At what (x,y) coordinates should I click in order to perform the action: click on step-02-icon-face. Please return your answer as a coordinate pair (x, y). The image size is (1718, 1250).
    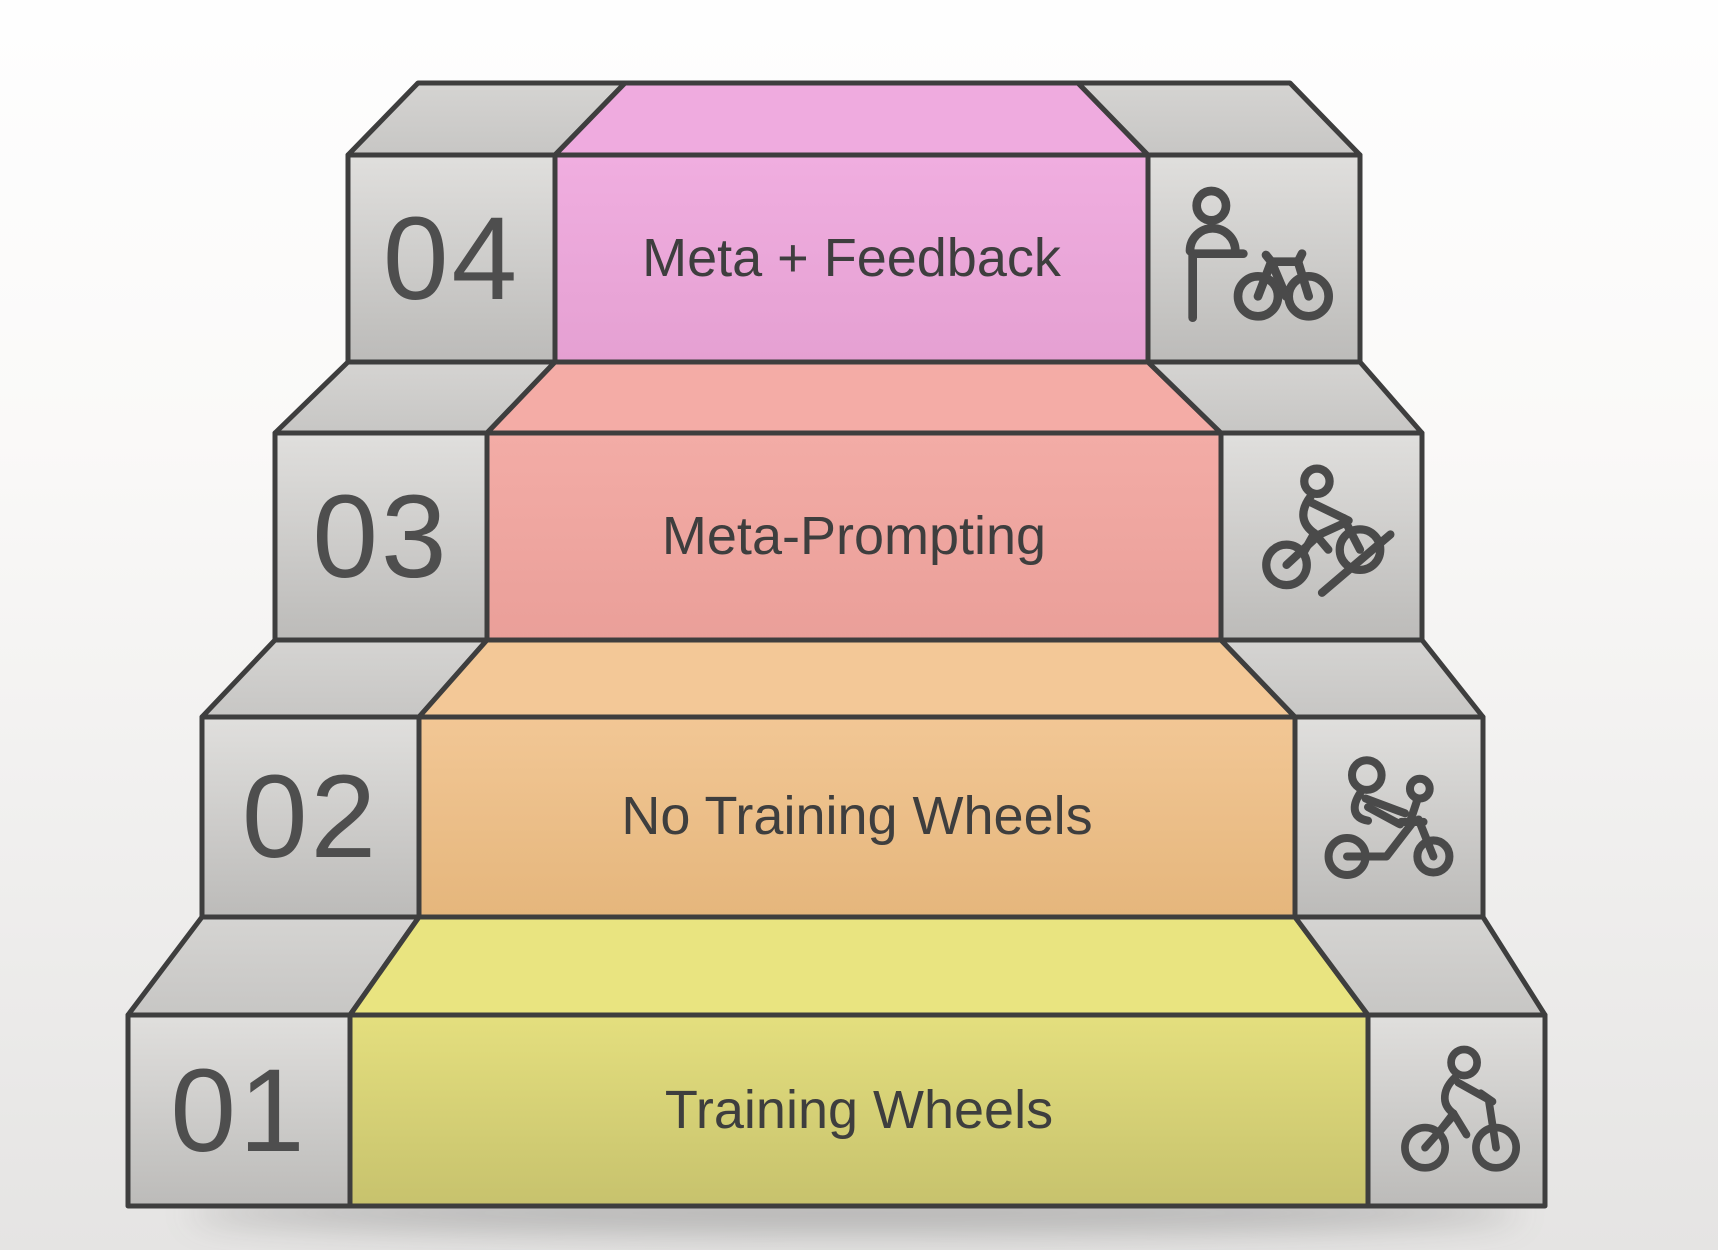
    Looking at the image, I should click on (1389, 817).